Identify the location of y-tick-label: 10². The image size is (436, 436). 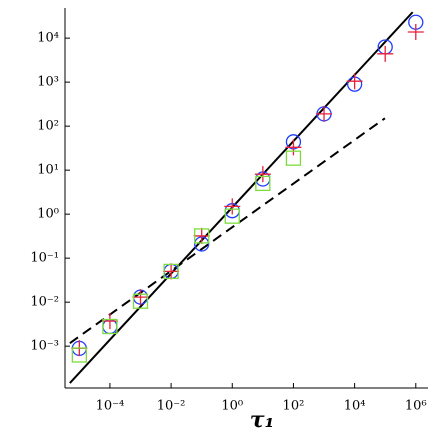
(48, 126).